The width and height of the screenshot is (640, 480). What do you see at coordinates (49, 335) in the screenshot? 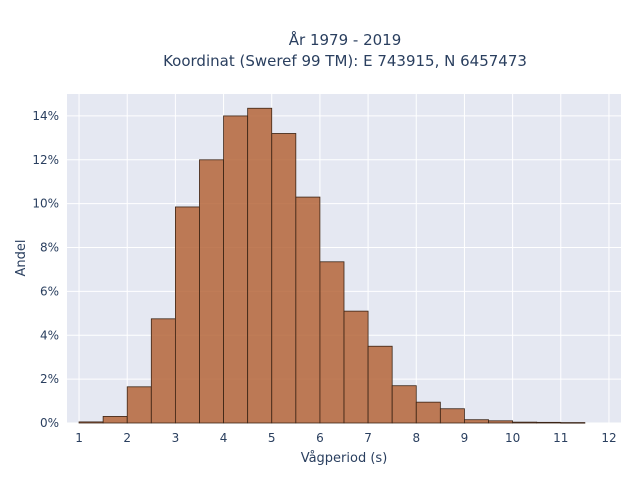
I see `y-tick-label-2: 4%` at bounding box center [49, 335].